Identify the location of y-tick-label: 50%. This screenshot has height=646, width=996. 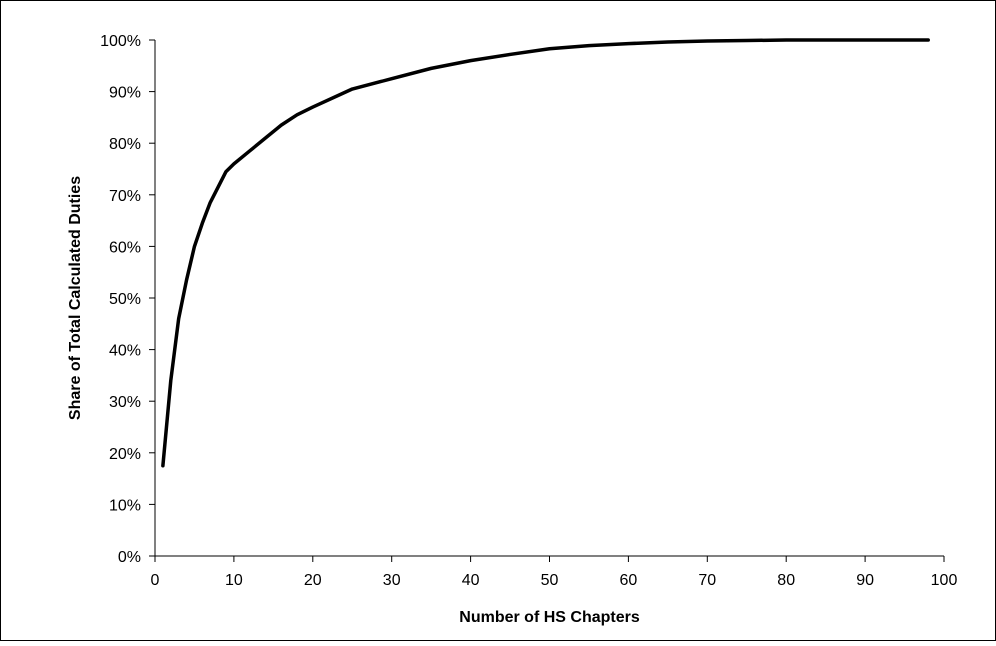
(125, 299).